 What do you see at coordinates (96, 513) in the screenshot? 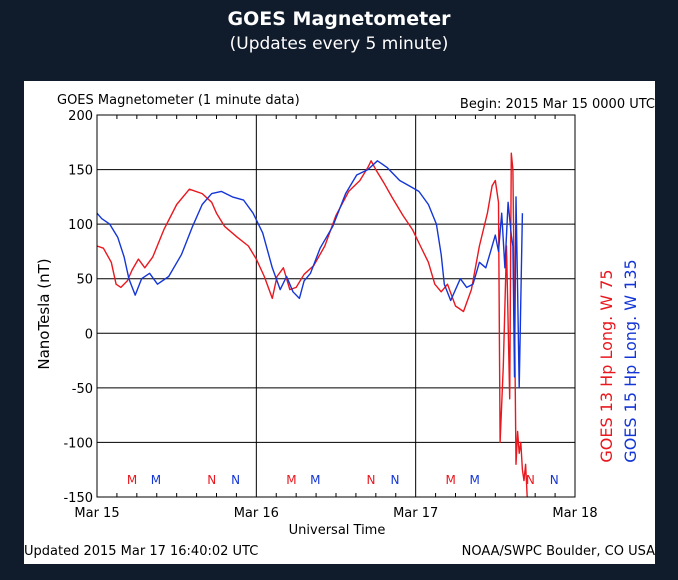
I see `x-tick-label: Mar 15` at bounding box center [96, 513].